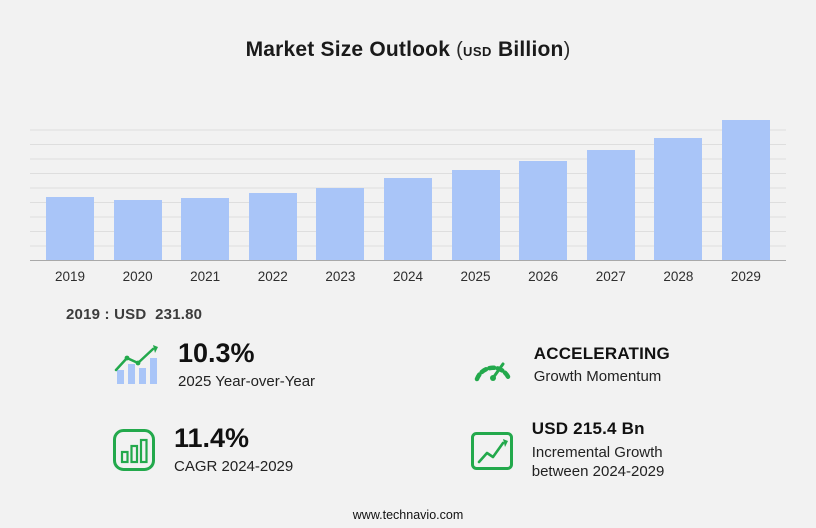  I want to click on page-title: Market Size Outlook (USD Billion), so click(408, 50).